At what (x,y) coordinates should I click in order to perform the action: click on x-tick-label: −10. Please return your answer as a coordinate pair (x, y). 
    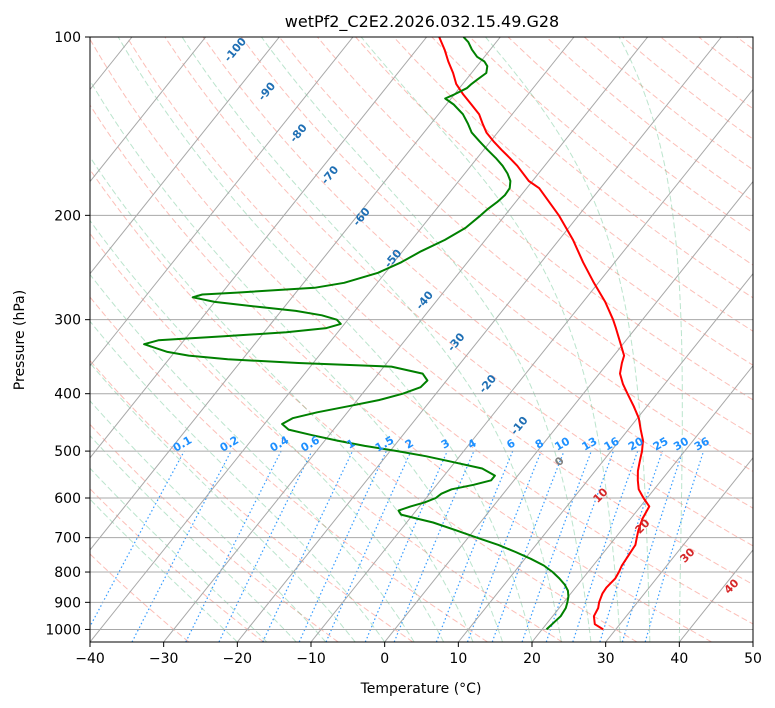
    Looking at the image, I should click on (311, 659).